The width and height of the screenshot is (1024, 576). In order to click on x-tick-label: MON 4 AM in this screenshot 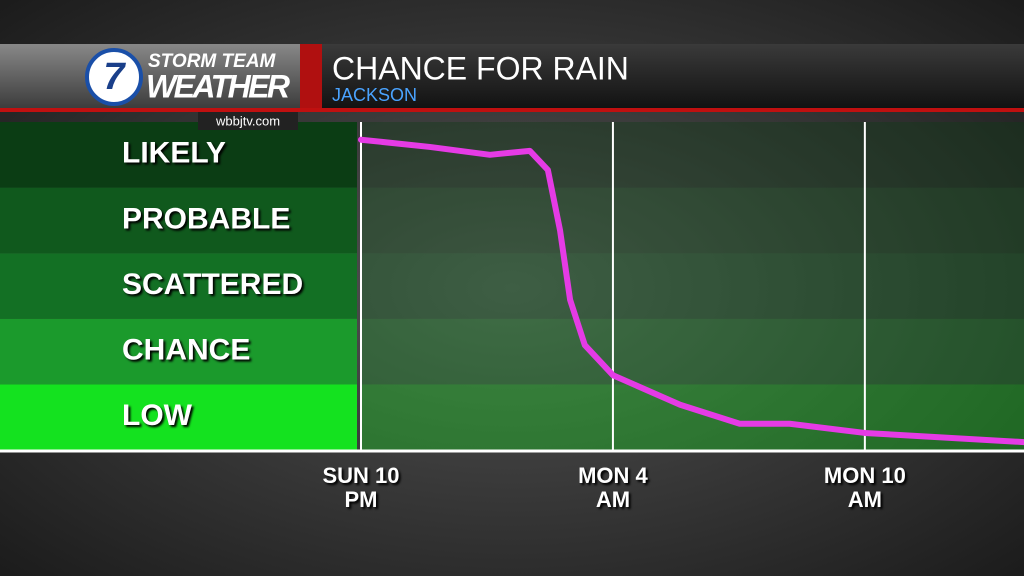, I will do `click(613, 487)`.